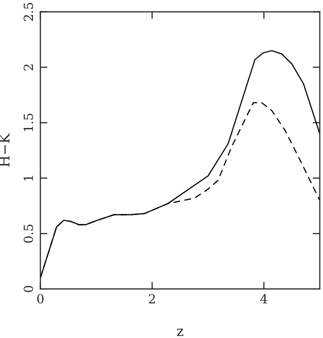 This screenshot has height=338, width=323. Describe the element at coordinates (28, 178) in the screenshot. I see `y-tick-label: 1` at that location.